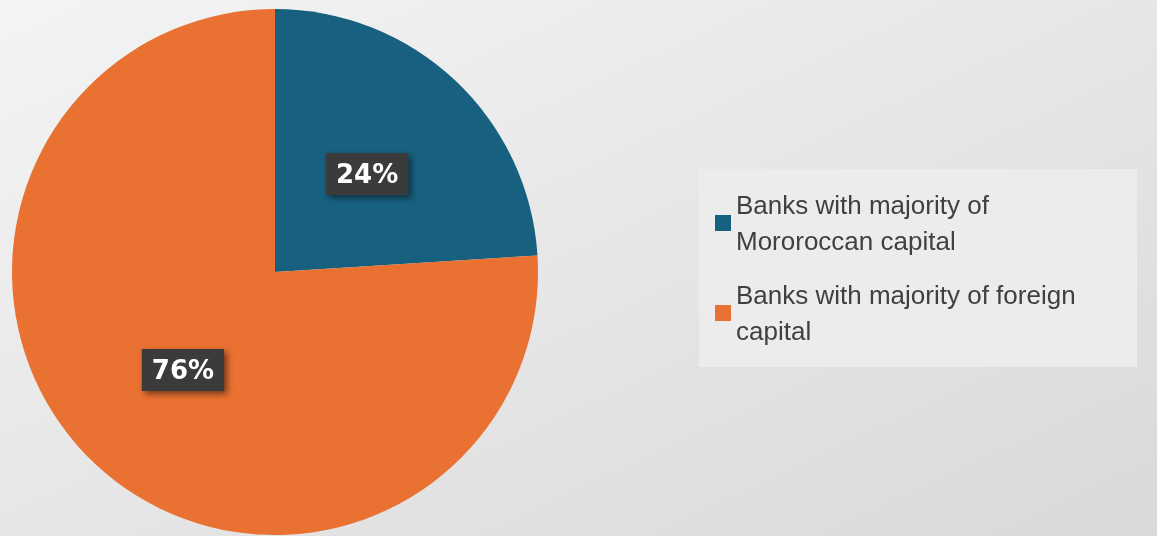 This screenshot has width=1157, height=536. Describe the element at coordinates (367, 173) in the screenshot. I see `data-label: 24%` at that location.